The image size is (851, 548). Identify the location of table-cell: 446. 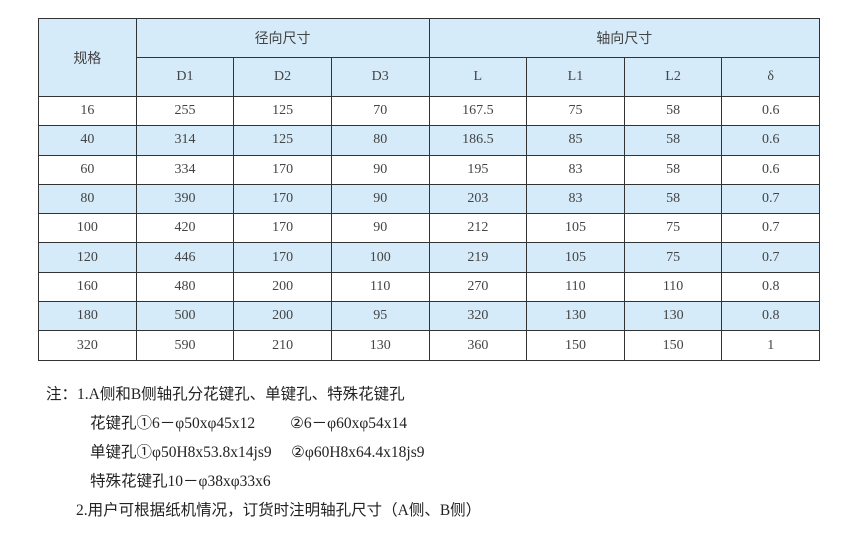
(185, 257).